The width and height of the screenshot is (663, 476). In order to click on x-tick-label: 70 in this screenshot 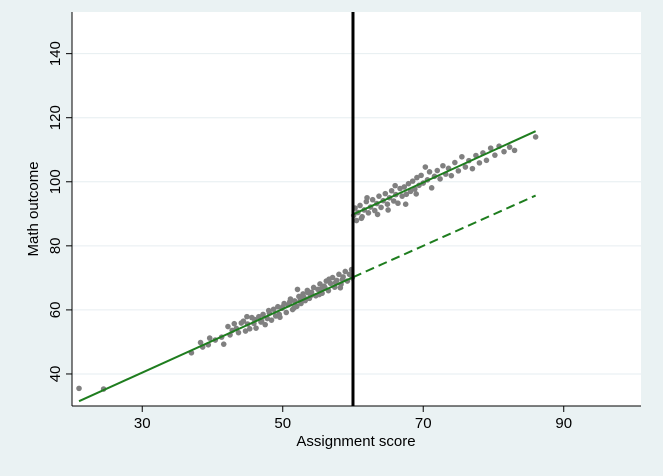, I will do `click(423, 423)`.